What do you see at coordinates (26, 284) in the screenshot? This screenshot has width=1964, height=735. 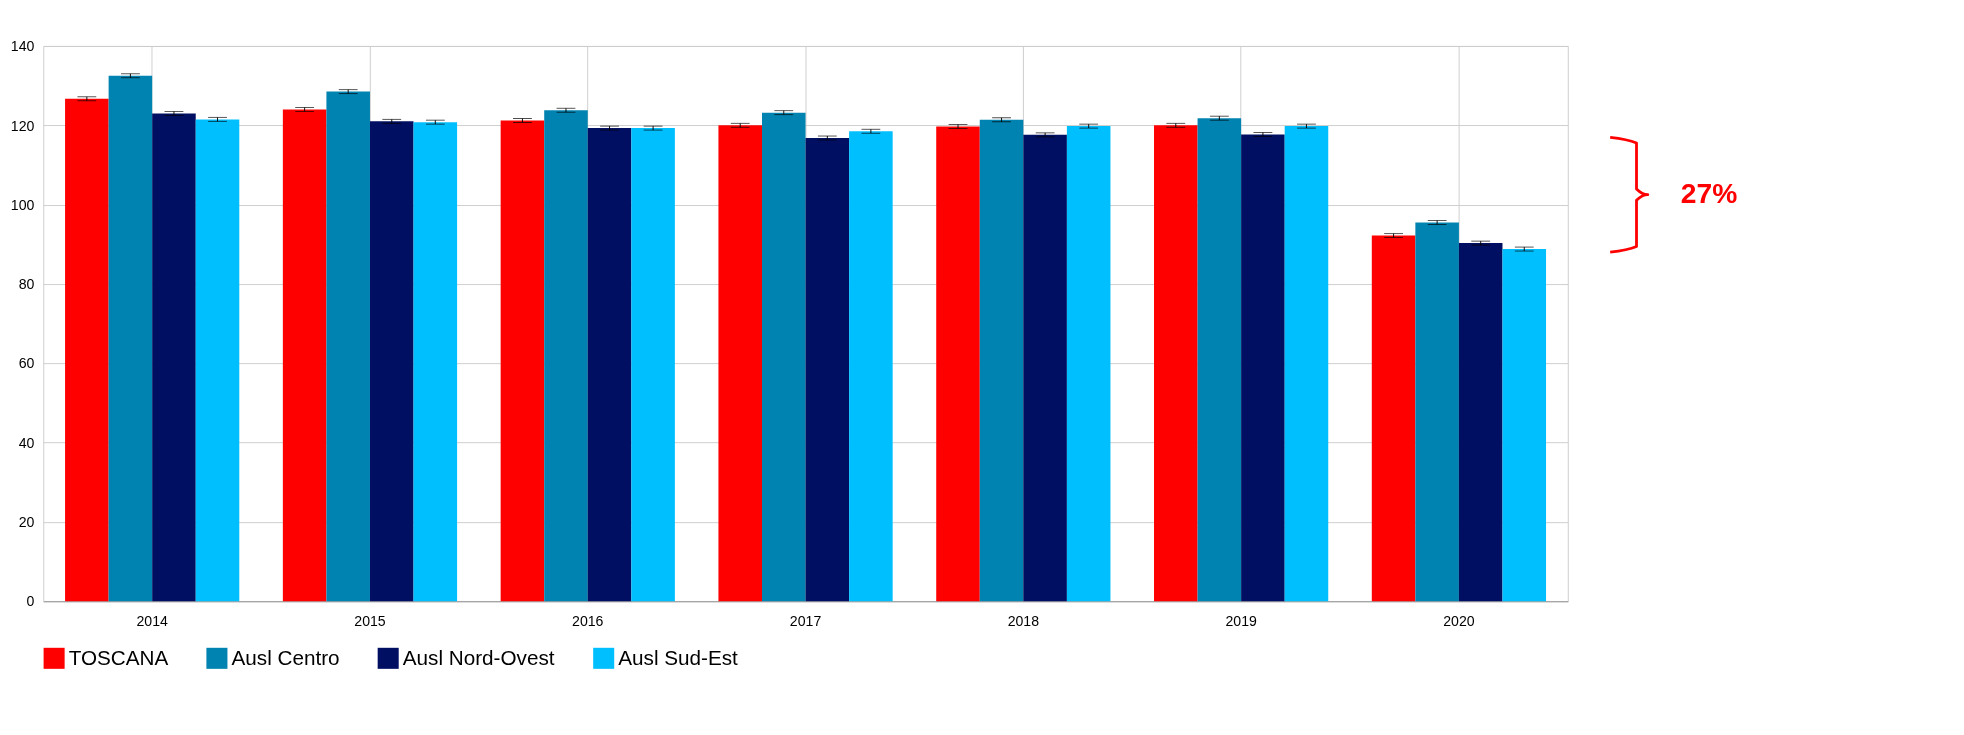 I see `y-tick-label: 80` at bounding box center [26, 284].